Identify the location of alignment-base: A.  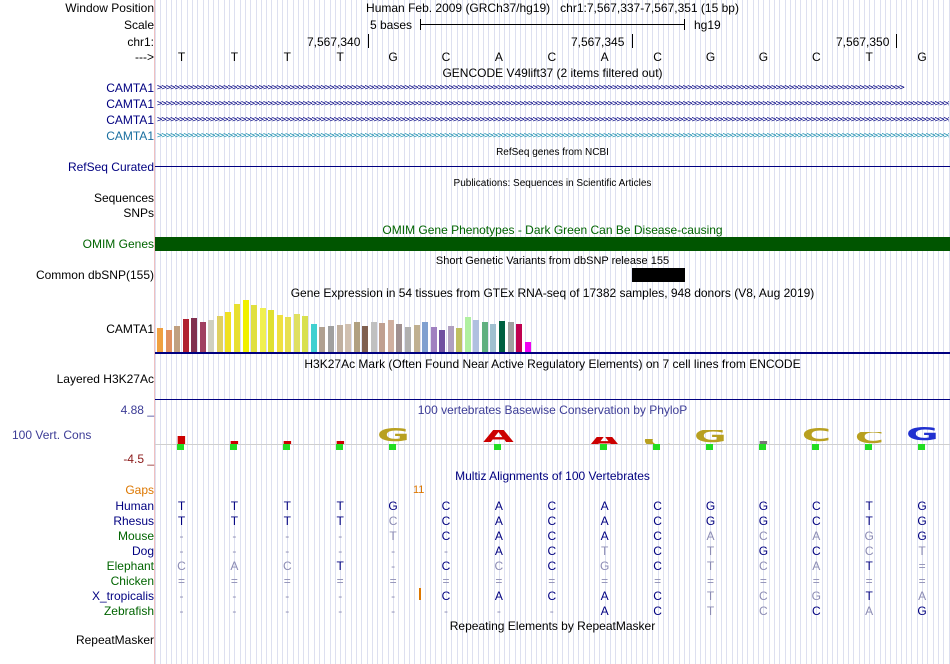
(604, 536).